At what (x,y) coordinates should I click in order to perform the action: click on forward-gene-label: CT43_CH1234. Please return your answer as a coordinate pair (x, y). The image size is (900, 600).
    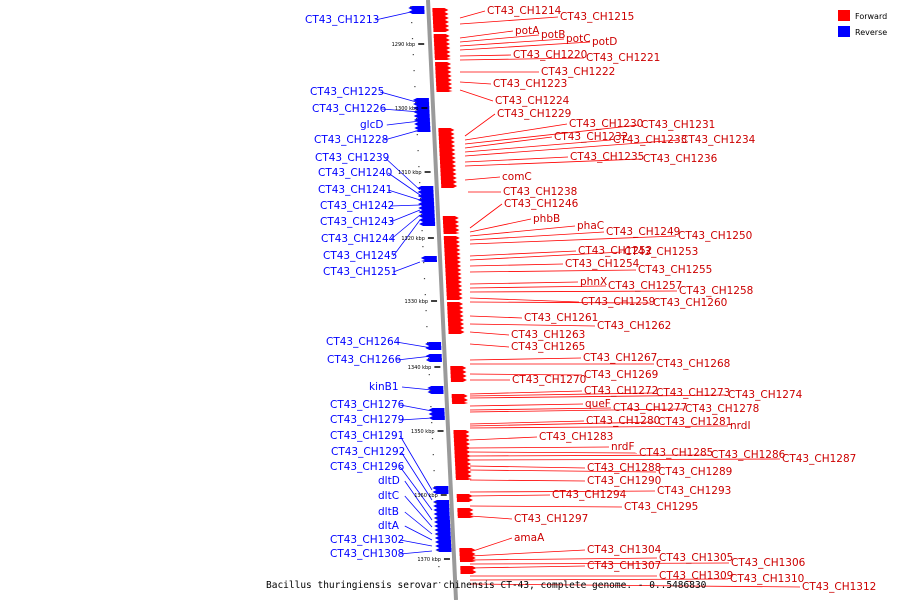
    Looking at the image, I should click on (718, 140).